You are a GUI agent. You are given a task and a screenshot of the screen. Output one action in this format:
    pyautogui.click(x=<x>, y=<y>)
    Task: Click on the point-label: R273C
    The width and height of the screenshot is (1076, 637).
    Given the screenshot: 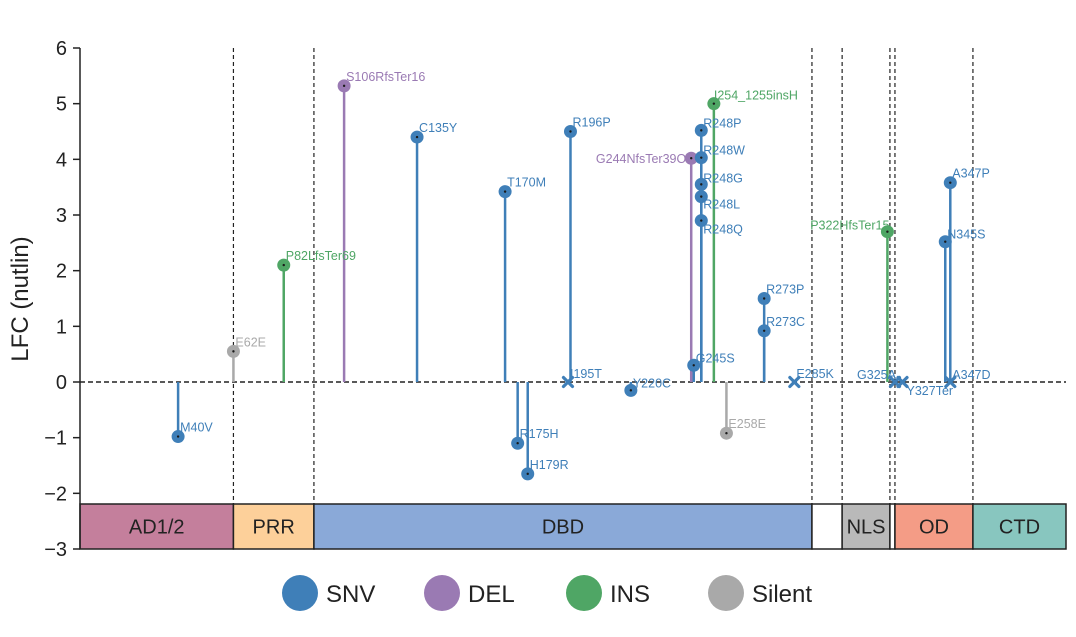 What is the action you would take?
    pyautogui.click(x=785, y=322)
    